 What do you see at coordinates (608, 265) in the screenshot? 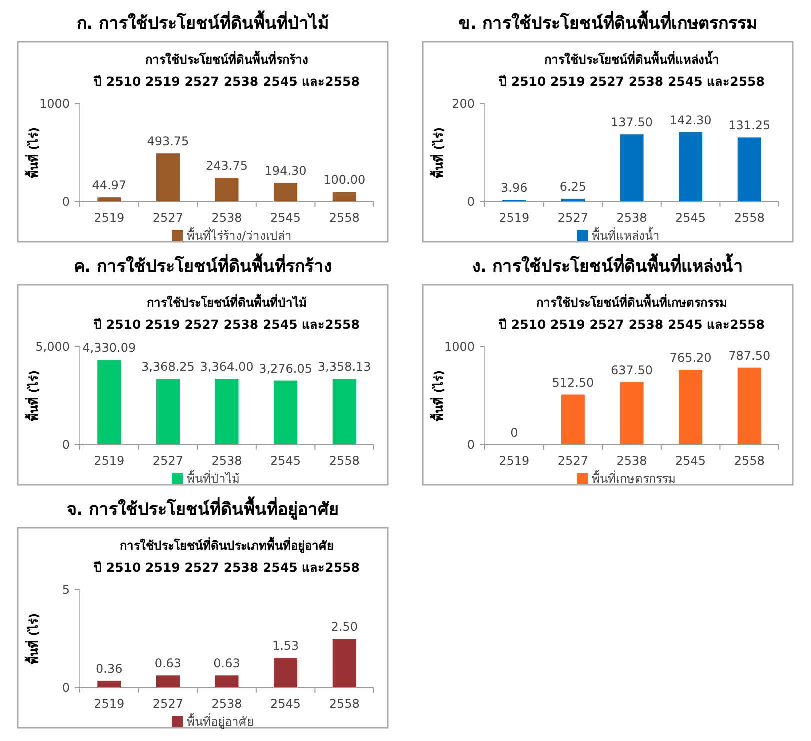
I see `chart-title: ง. การใช้ประโยชน์ที่ดินพื้นที่แหล่งน้ำ` at bounding box center [608, 265].